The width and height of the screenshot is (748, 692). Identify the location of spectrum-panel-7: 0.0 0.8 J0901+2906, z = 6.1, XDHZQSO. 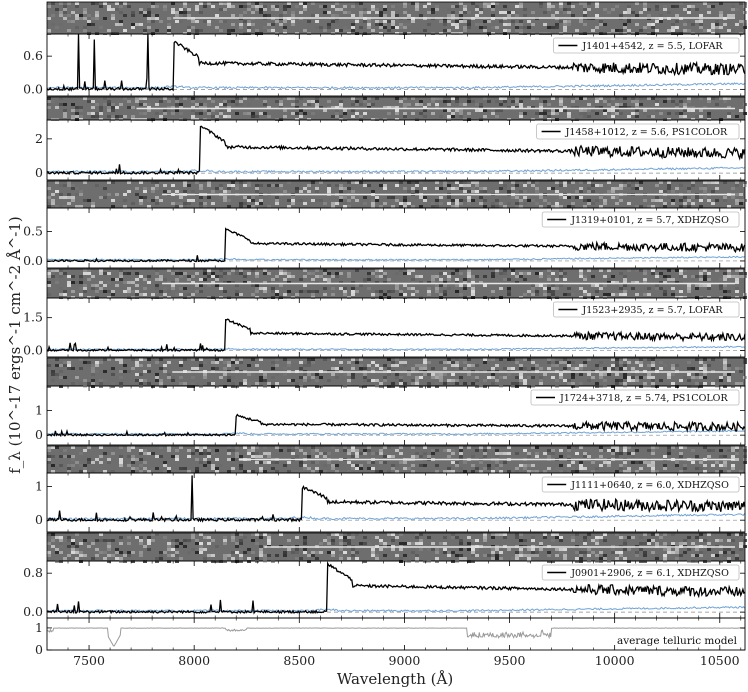
(384, 589).